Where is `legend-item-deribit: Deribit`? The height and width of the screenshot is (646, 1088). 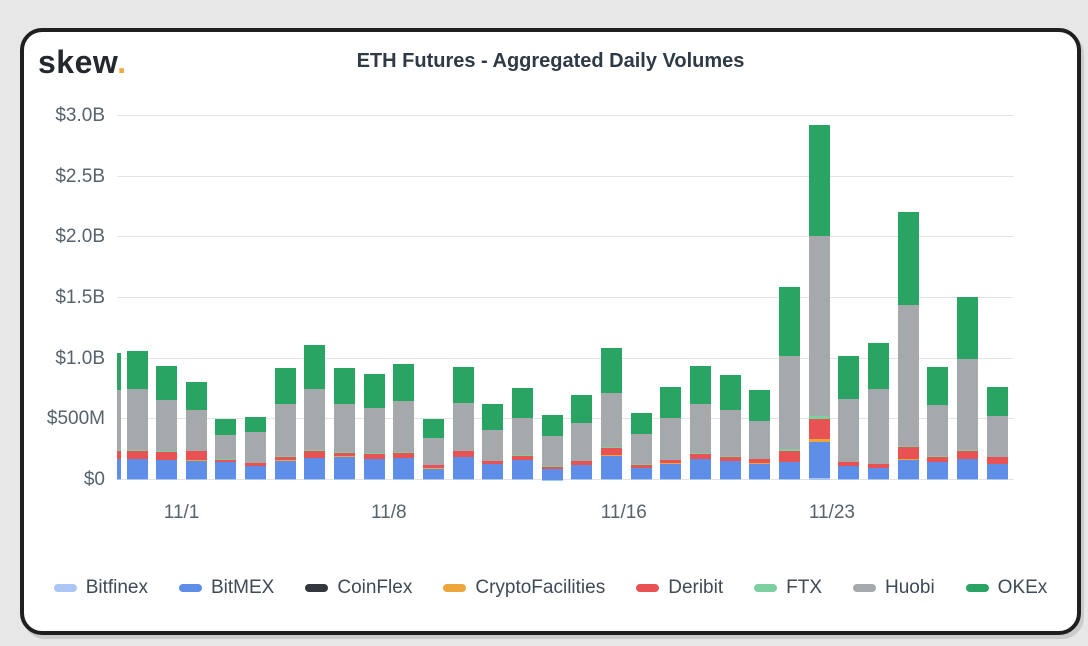 legend-item-deribit: Deribit is located at coordinates (679, 588).